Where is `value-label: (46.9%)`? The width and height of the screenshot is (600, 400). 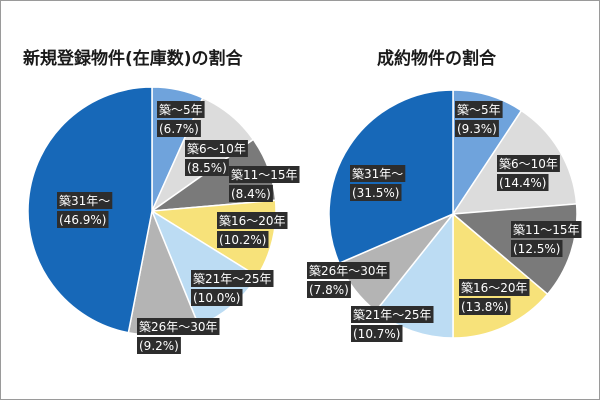
value-label: (46.9%) is located at coordinates (82, 220).